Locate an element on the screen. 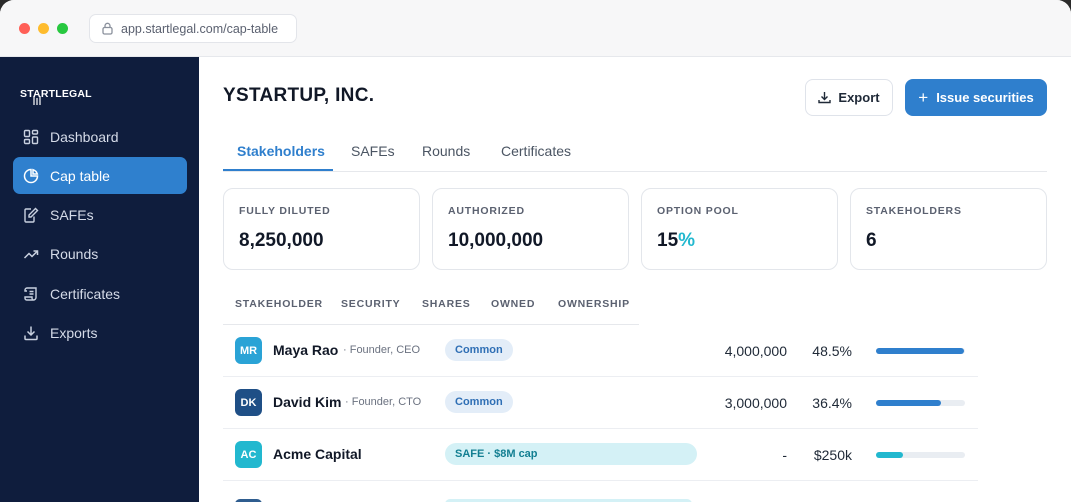  stakeholder-role: · Founder, CEO is located at coordinates (382, 350).